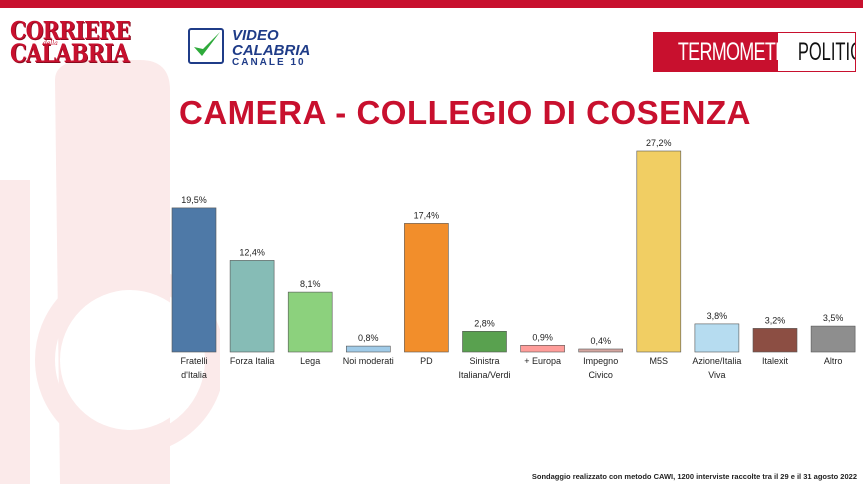 The height and width of the screenshot is (484, 863). I want to click on value-label-9: 3,8%, so click(717, 316).